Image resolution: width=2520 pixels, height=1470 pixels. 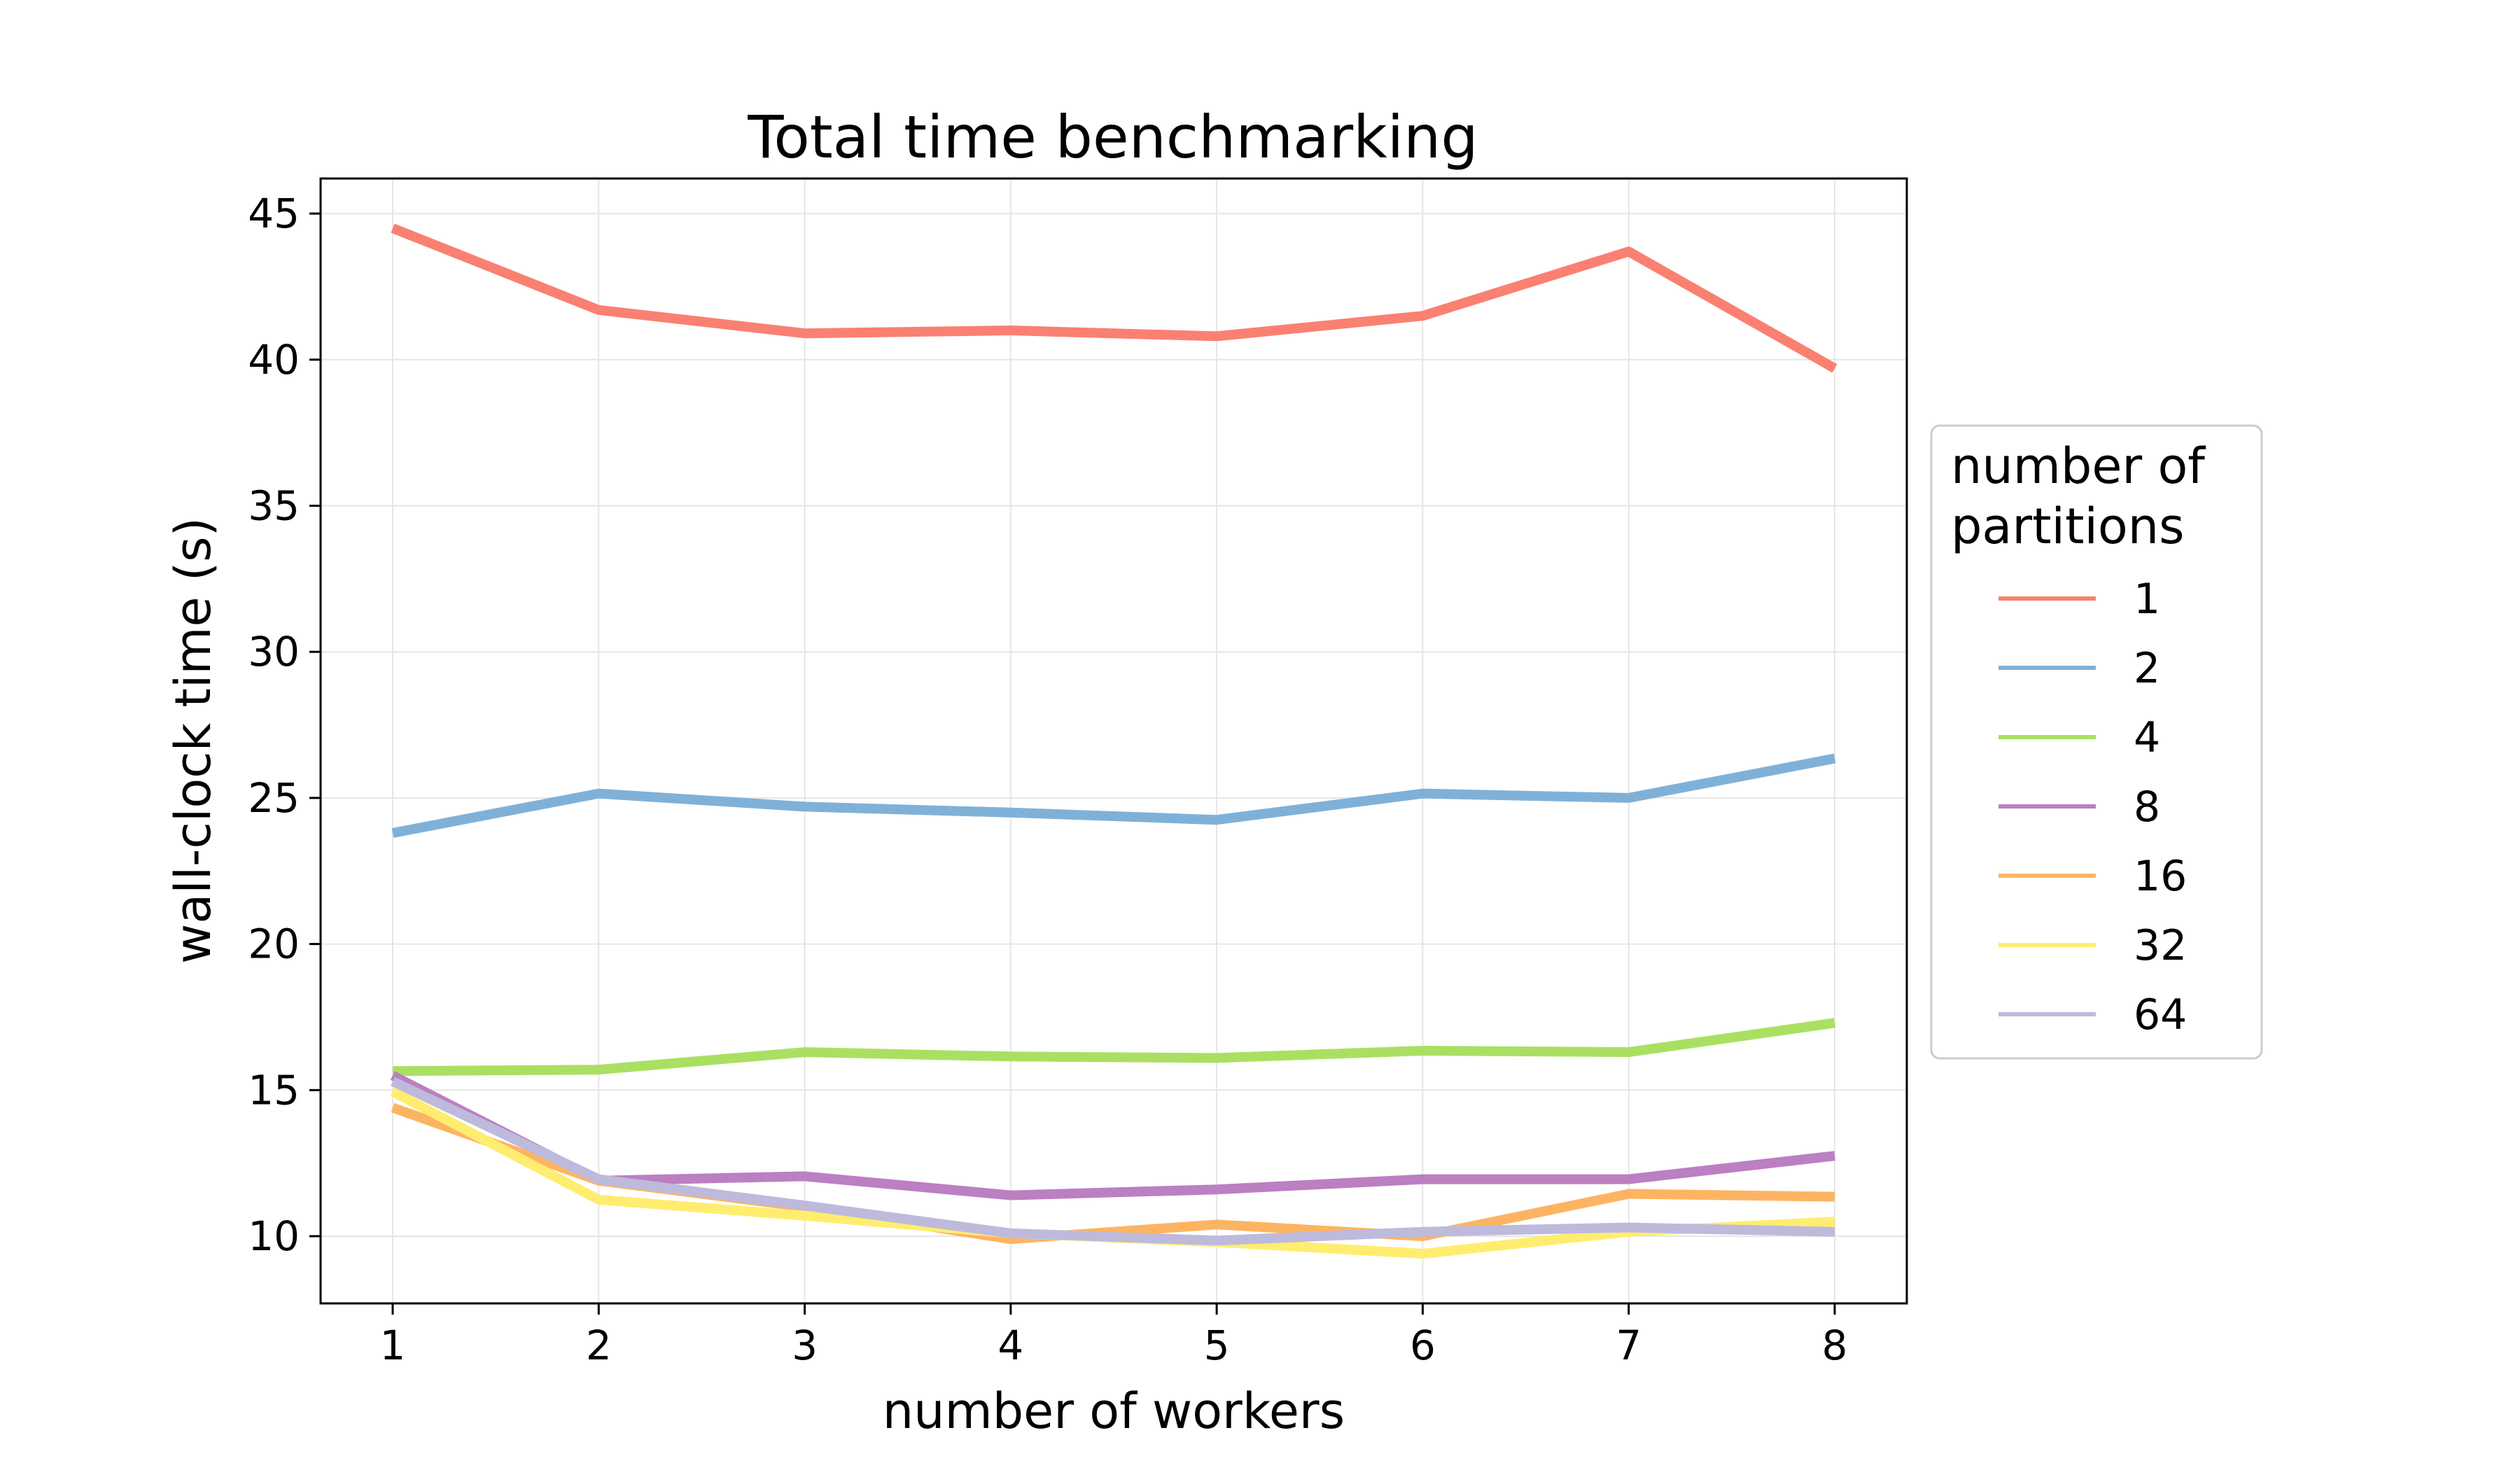 What do you see at coordinates (1112, 137) in the screenshot?
I see `chart-title: Total time benchmarking` at bounding box center [1112, 137].